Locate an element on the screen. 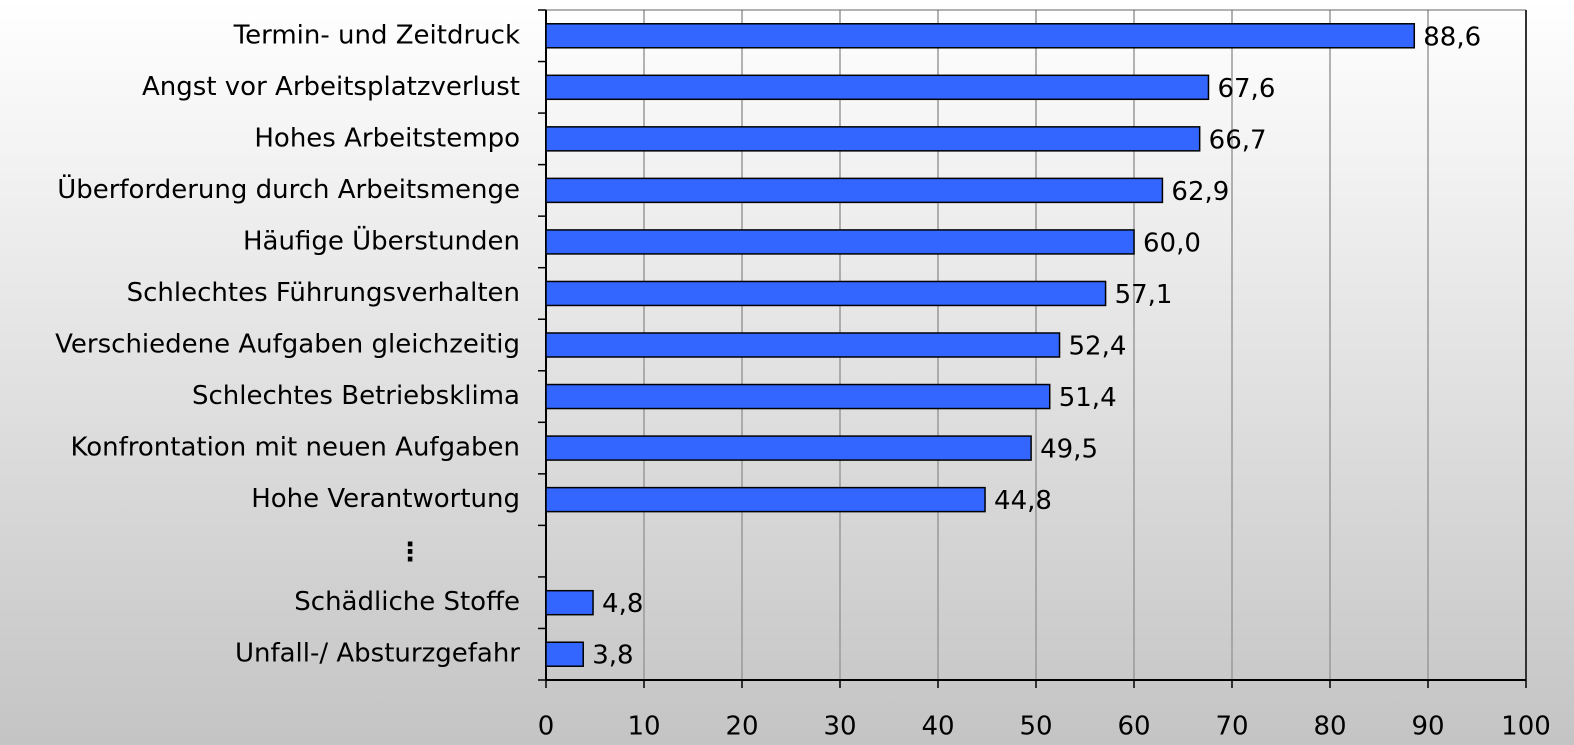 The width and height of the screenshot is (1574, 745). x-tick-label: 50 is located at coordinates (1035, 727).